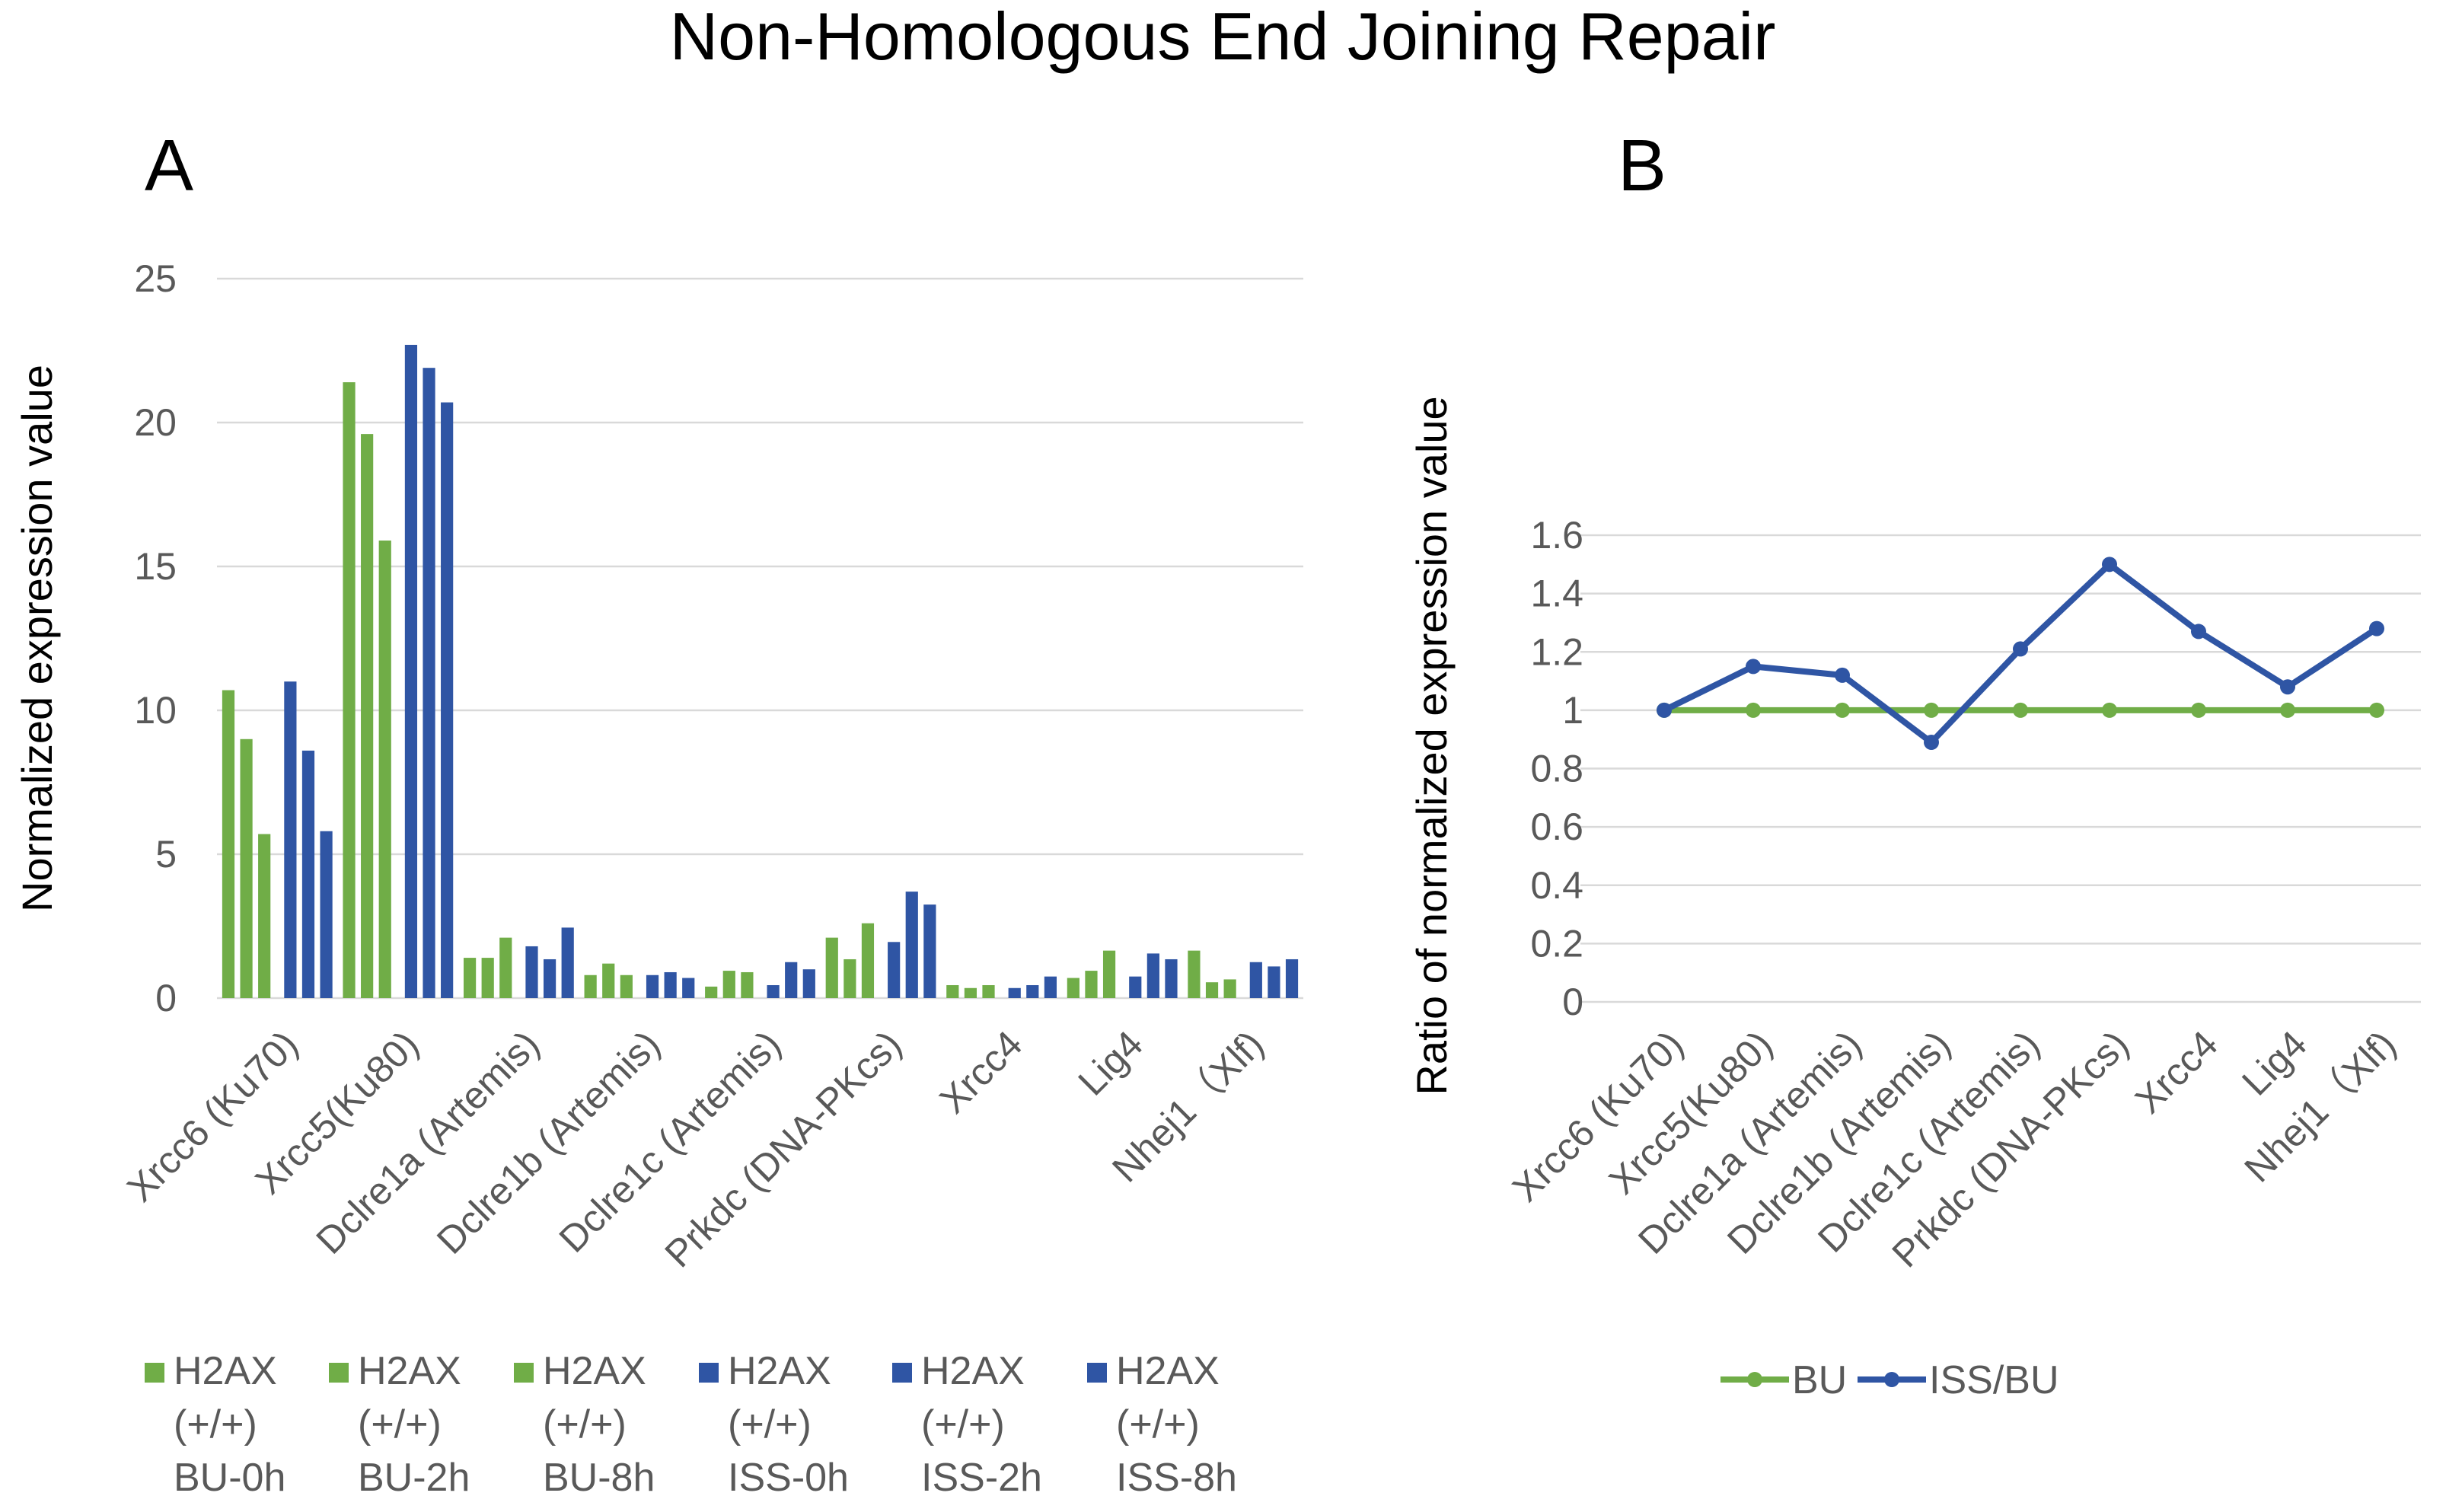  Describe the element at coordinates (1432, 745) in the screenshot. I see `panel-b-y-axis-label: Ratio of normalized expression value` at that location.